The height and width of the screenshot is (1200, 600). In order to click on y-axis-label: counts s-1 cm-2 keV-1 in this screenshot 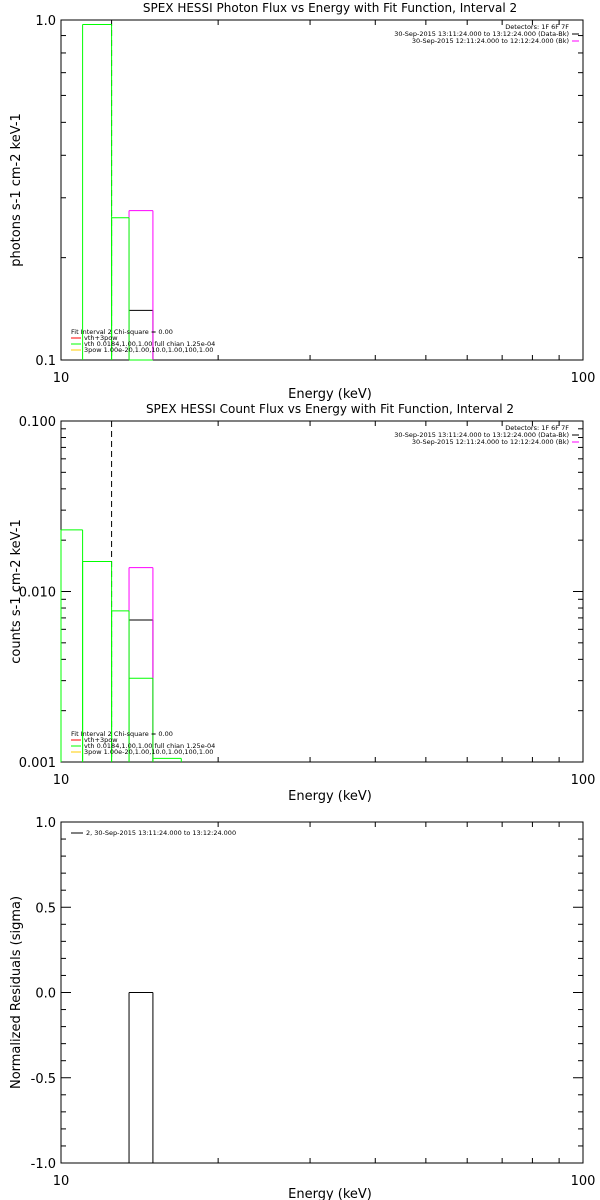, I will do `click(16, 591)`.